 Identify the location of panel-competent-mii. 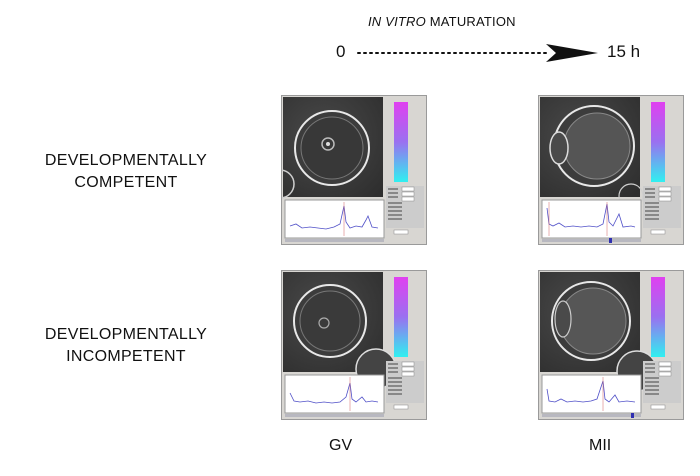
(611, 170).